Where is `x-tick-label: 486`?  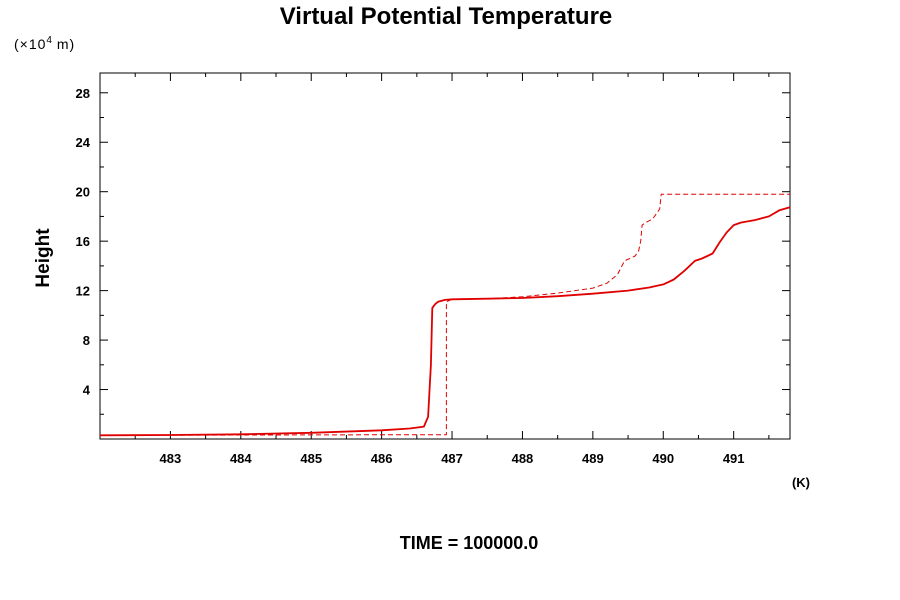
x-tick-label: 486 is located at coordinates (382, 458).